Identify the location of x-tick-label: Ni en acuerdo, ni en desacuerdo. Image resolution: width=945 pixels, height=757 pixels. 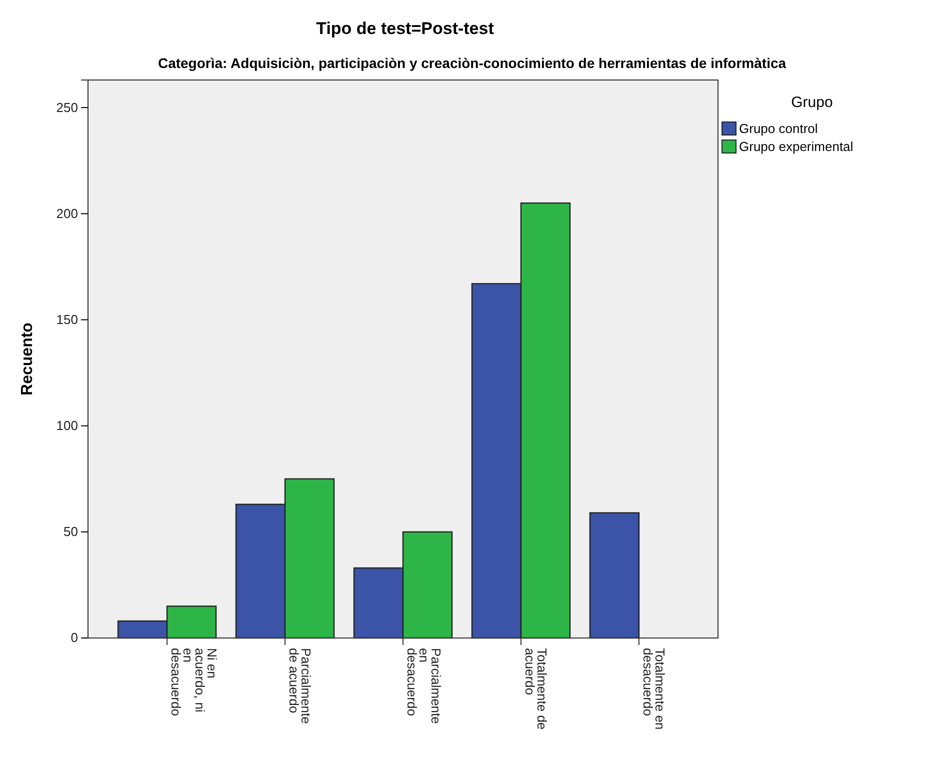
(194, 682).